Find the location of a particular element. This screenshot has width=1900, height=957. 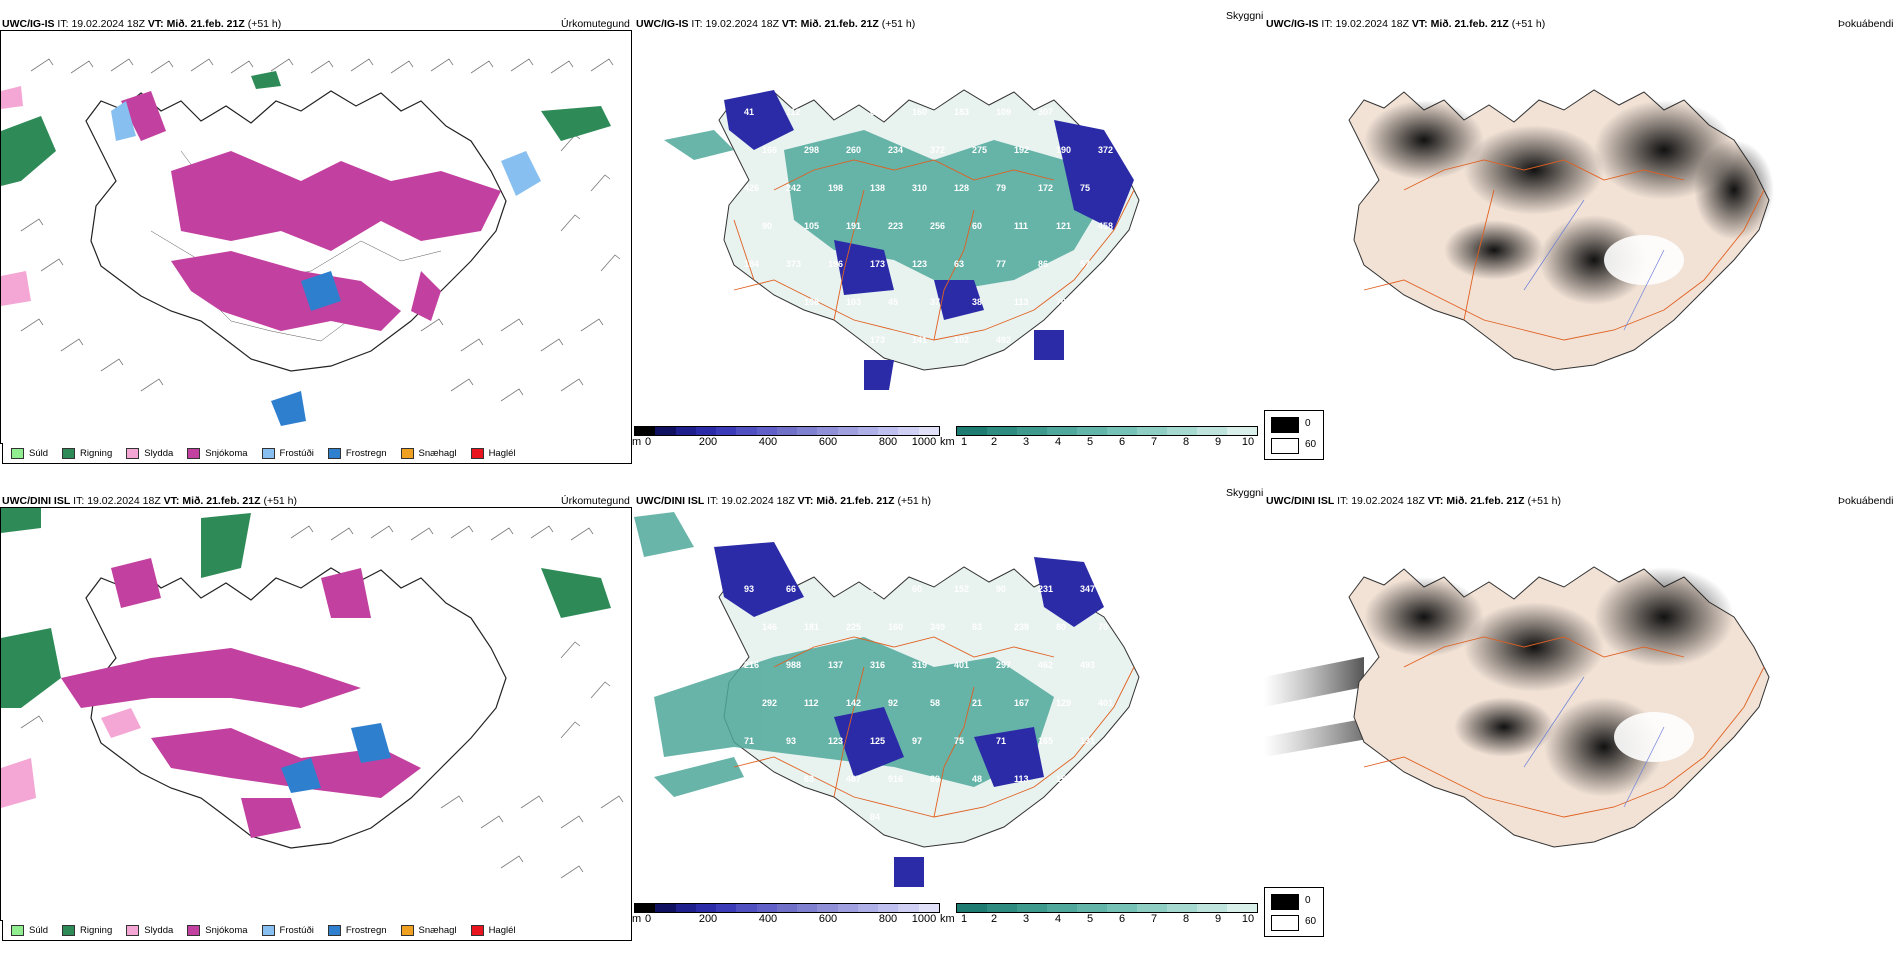

cloudbase-value-label: 176 is located at coordinates (835, 340).